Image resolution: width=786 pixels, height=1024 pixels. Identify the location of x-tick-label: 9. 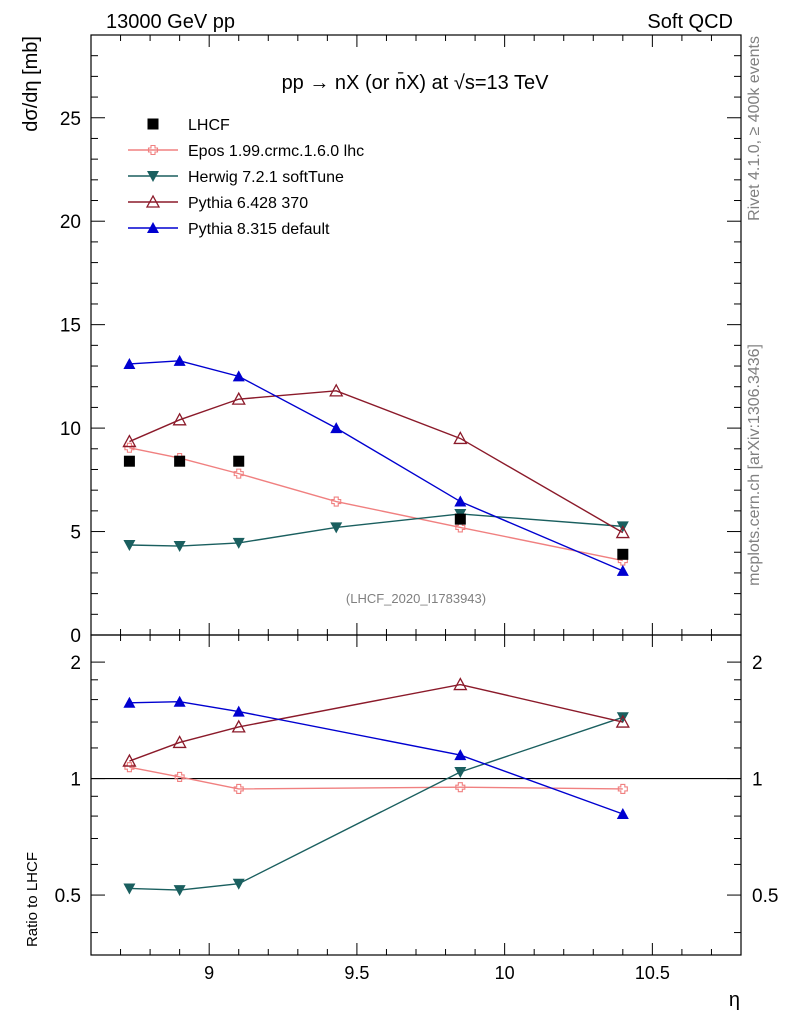
(209, 973).